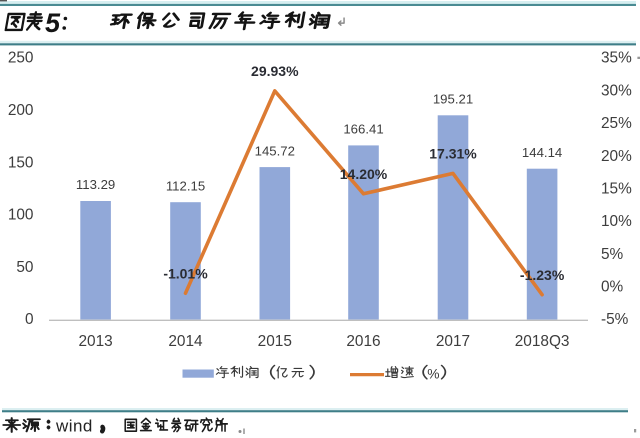 The image size is (640, 438). I want to click on svg-text: 10%, so click(616, 221).